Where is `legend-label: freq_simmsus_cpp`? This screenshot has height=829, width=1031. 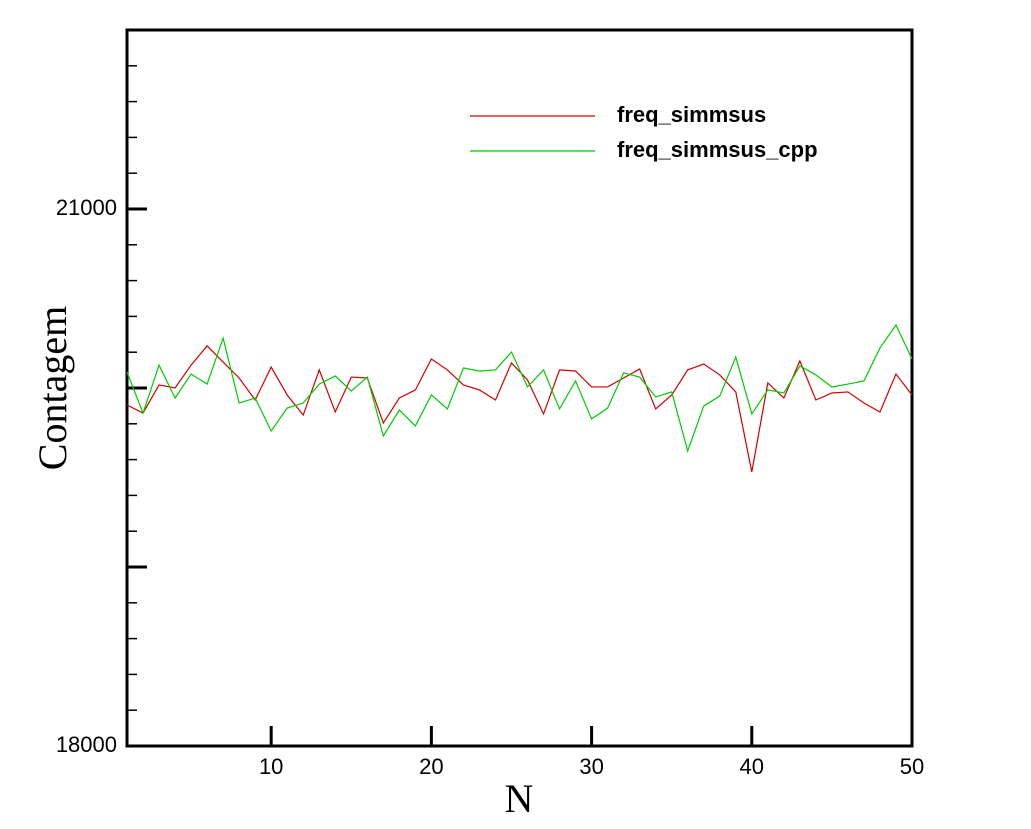 legend-label: freq_simmsus_cpp is located at coordinates (717, 149).